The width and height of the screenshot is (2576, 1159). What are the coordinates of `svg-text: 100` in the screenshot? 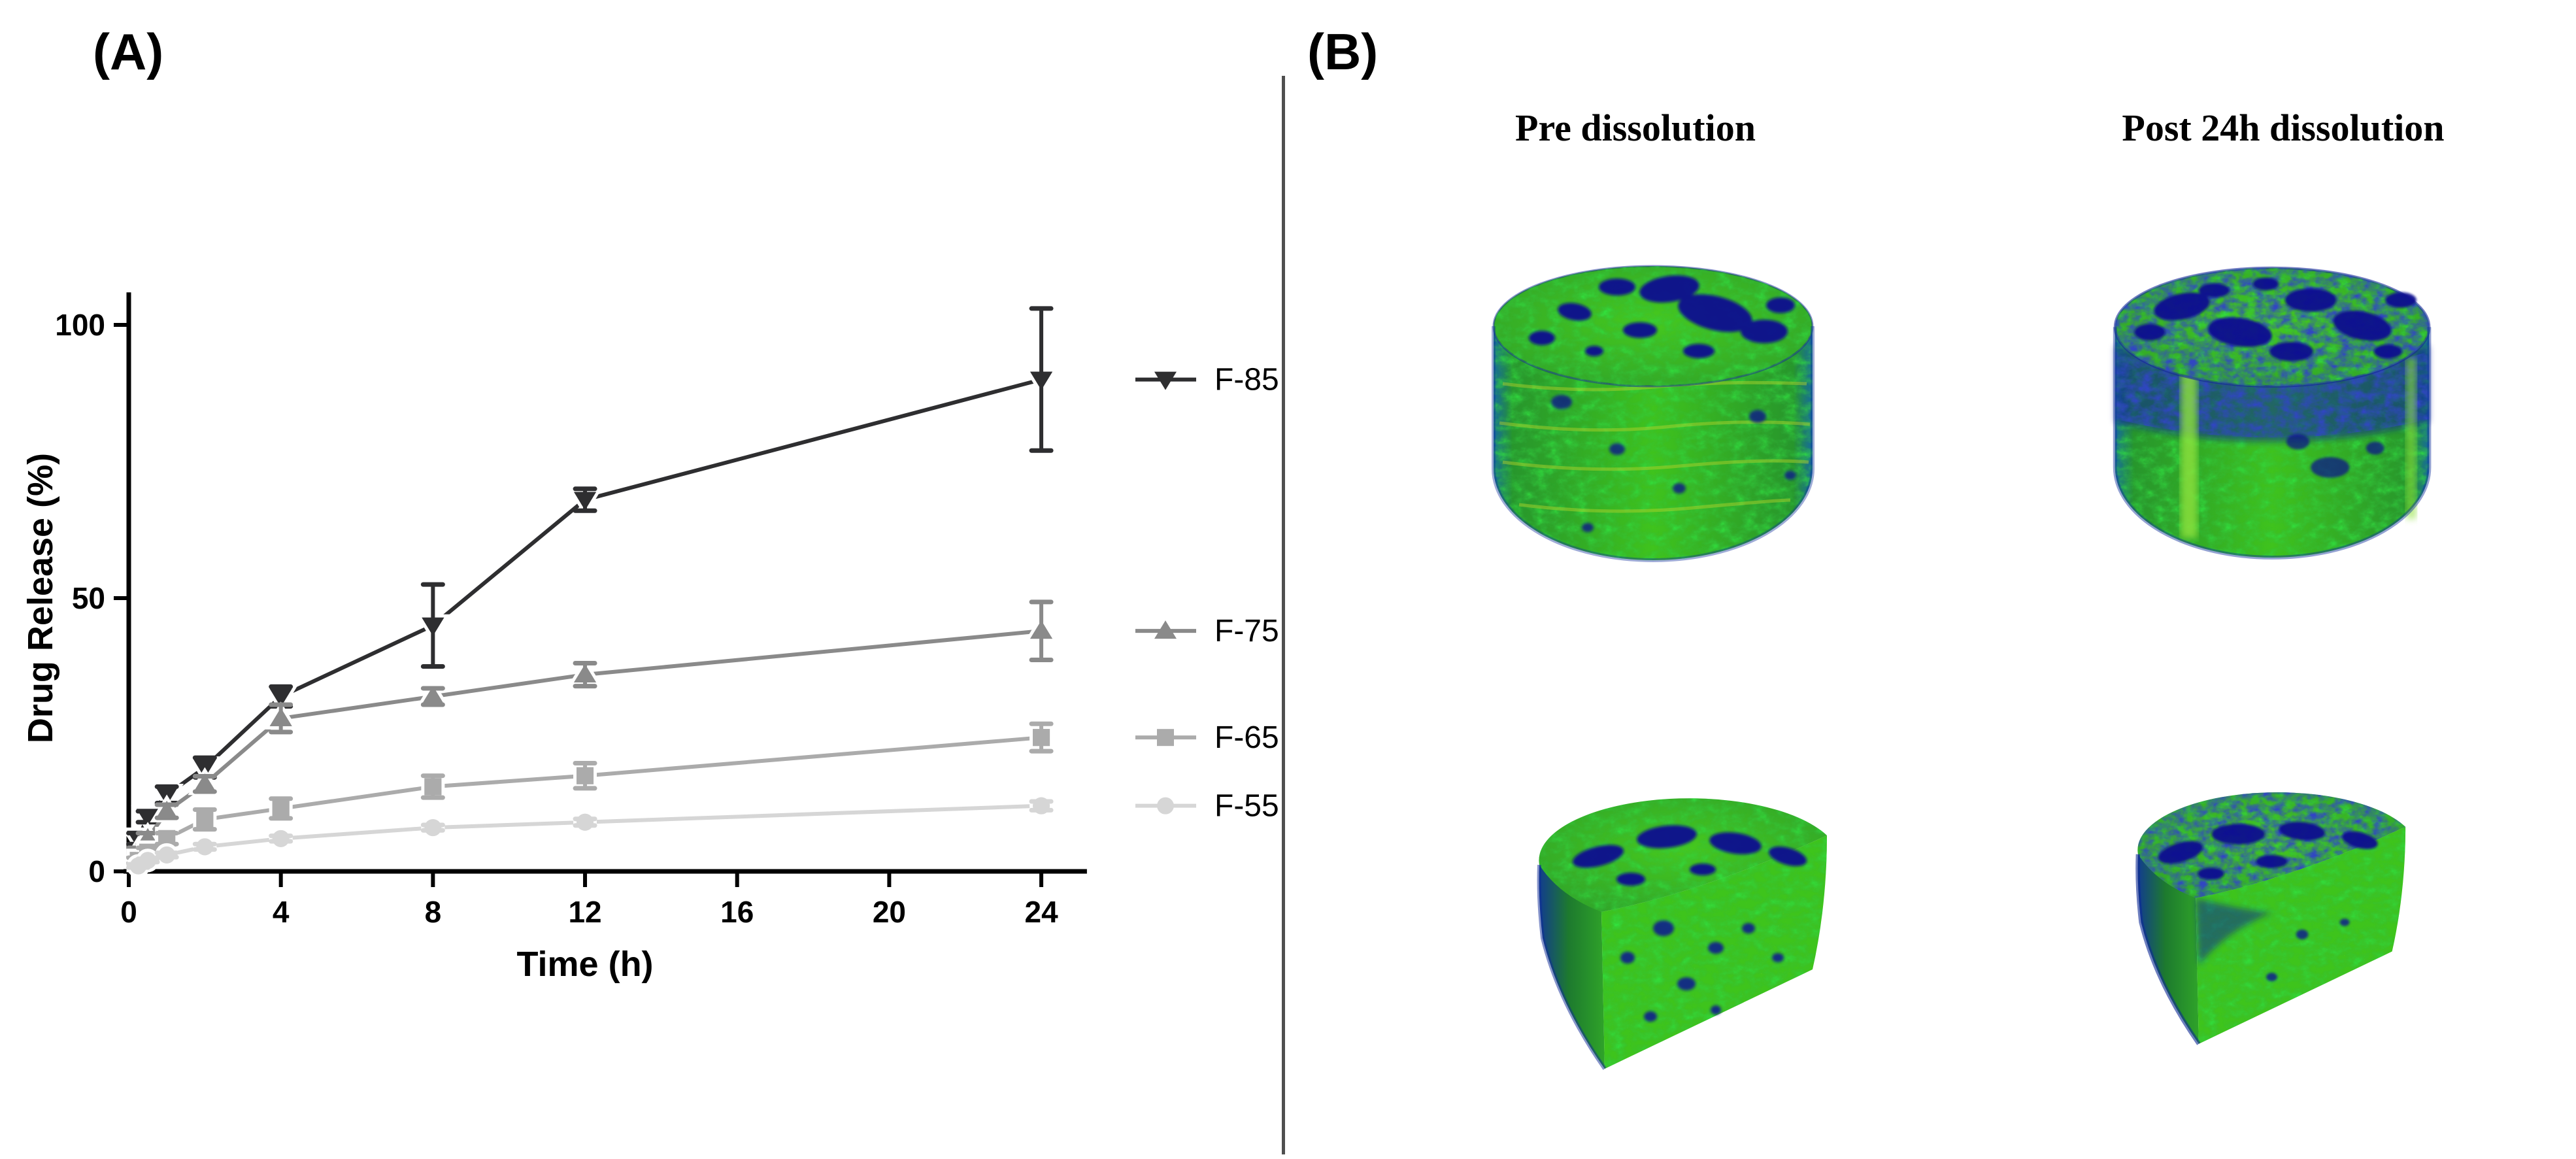 It's located at (80, 325).